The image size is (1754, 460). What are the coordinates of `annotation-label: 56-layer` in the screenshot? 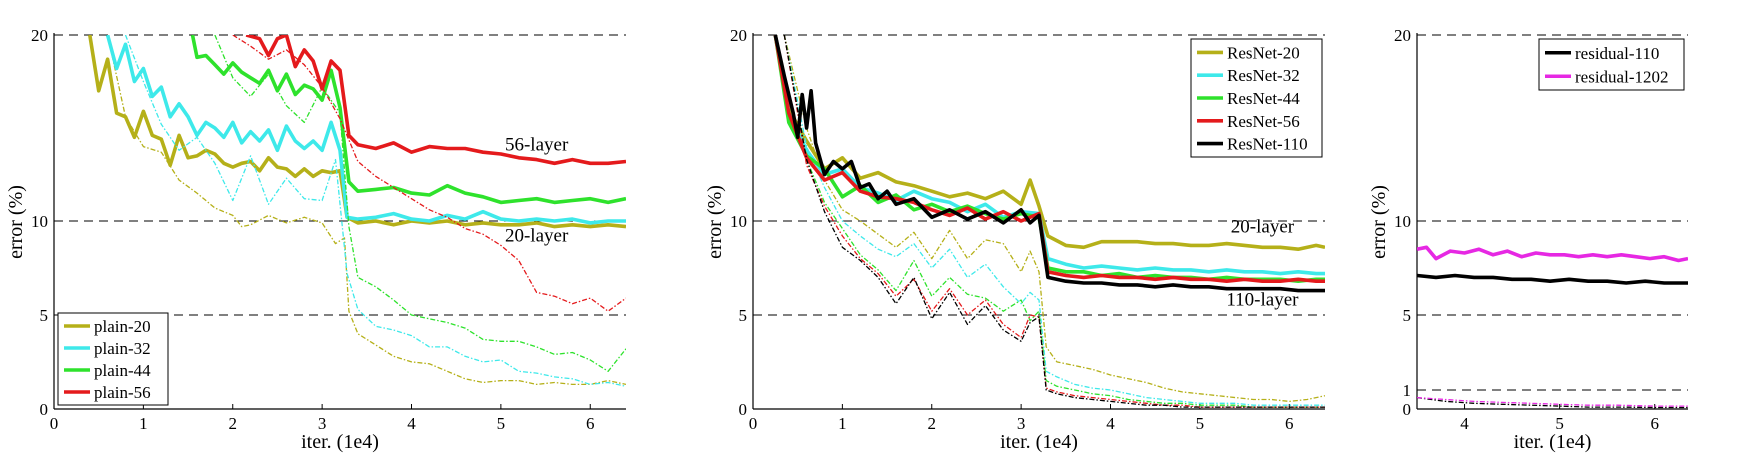 It's located at (537, 144).